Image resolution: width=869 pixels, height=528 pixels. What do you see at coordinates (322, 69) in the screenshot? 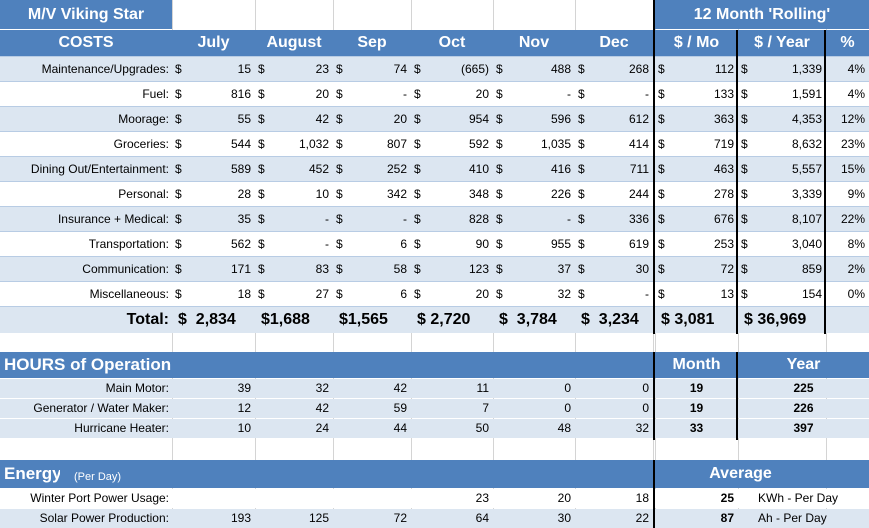
I see `cost-cell: 23` at bounding box center [322, 69].